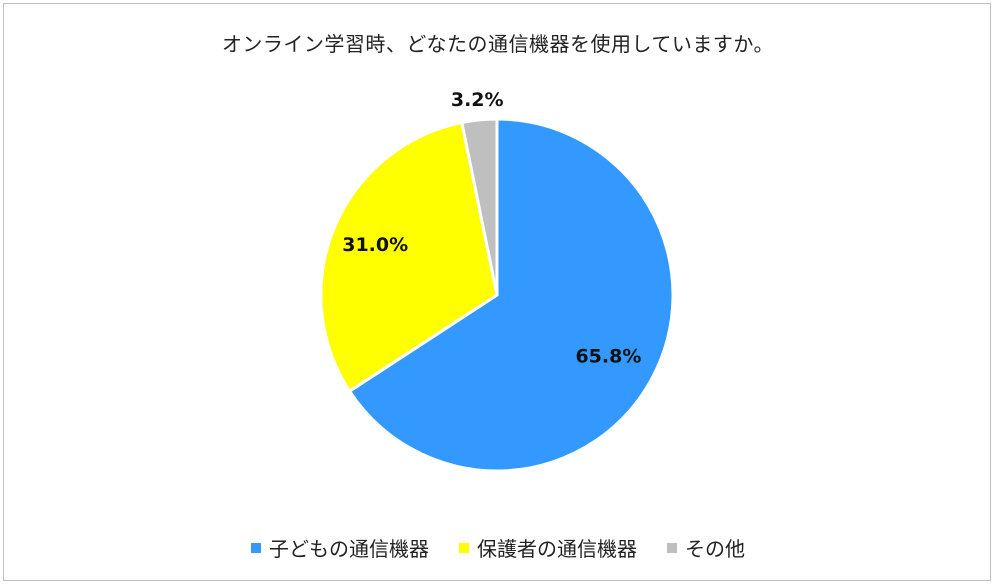 The height and width of the screenshot is (586, 996). What do you see at coordinates (498, 44) in the screenshot?
I see `chart-title: オンライン学習時、どなたの通信機器を使用していますか。` at bounding box center [498, 44].